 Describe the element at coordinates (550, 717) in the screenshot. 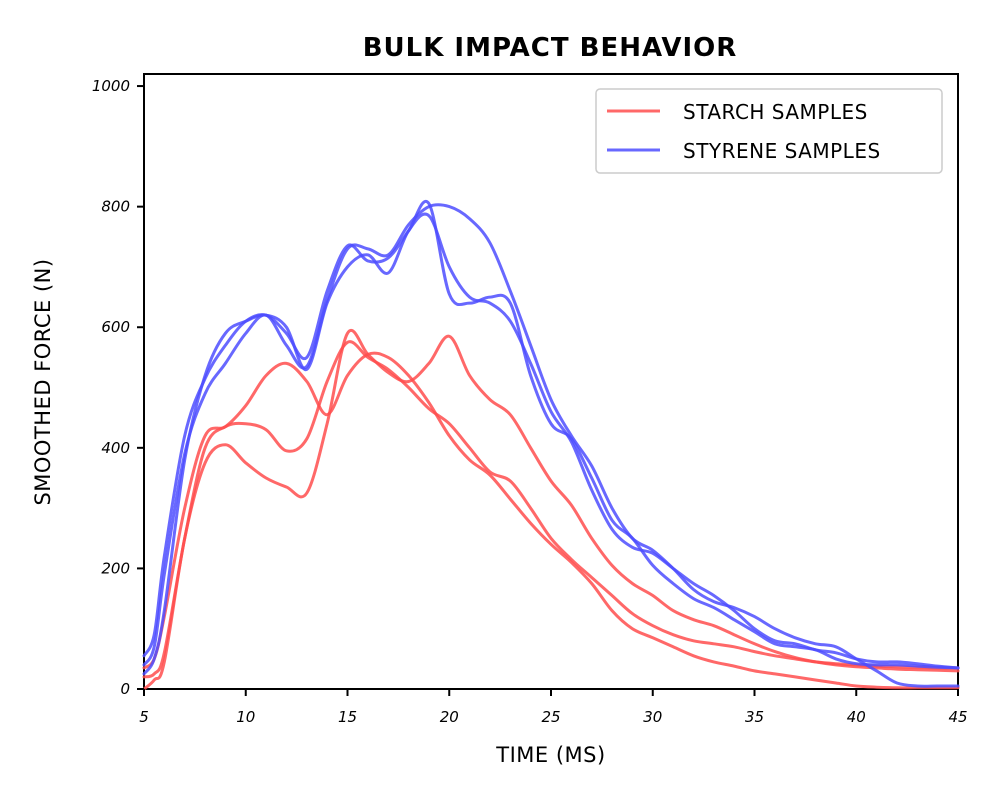

I see `x-tick-label: 25` at that location.